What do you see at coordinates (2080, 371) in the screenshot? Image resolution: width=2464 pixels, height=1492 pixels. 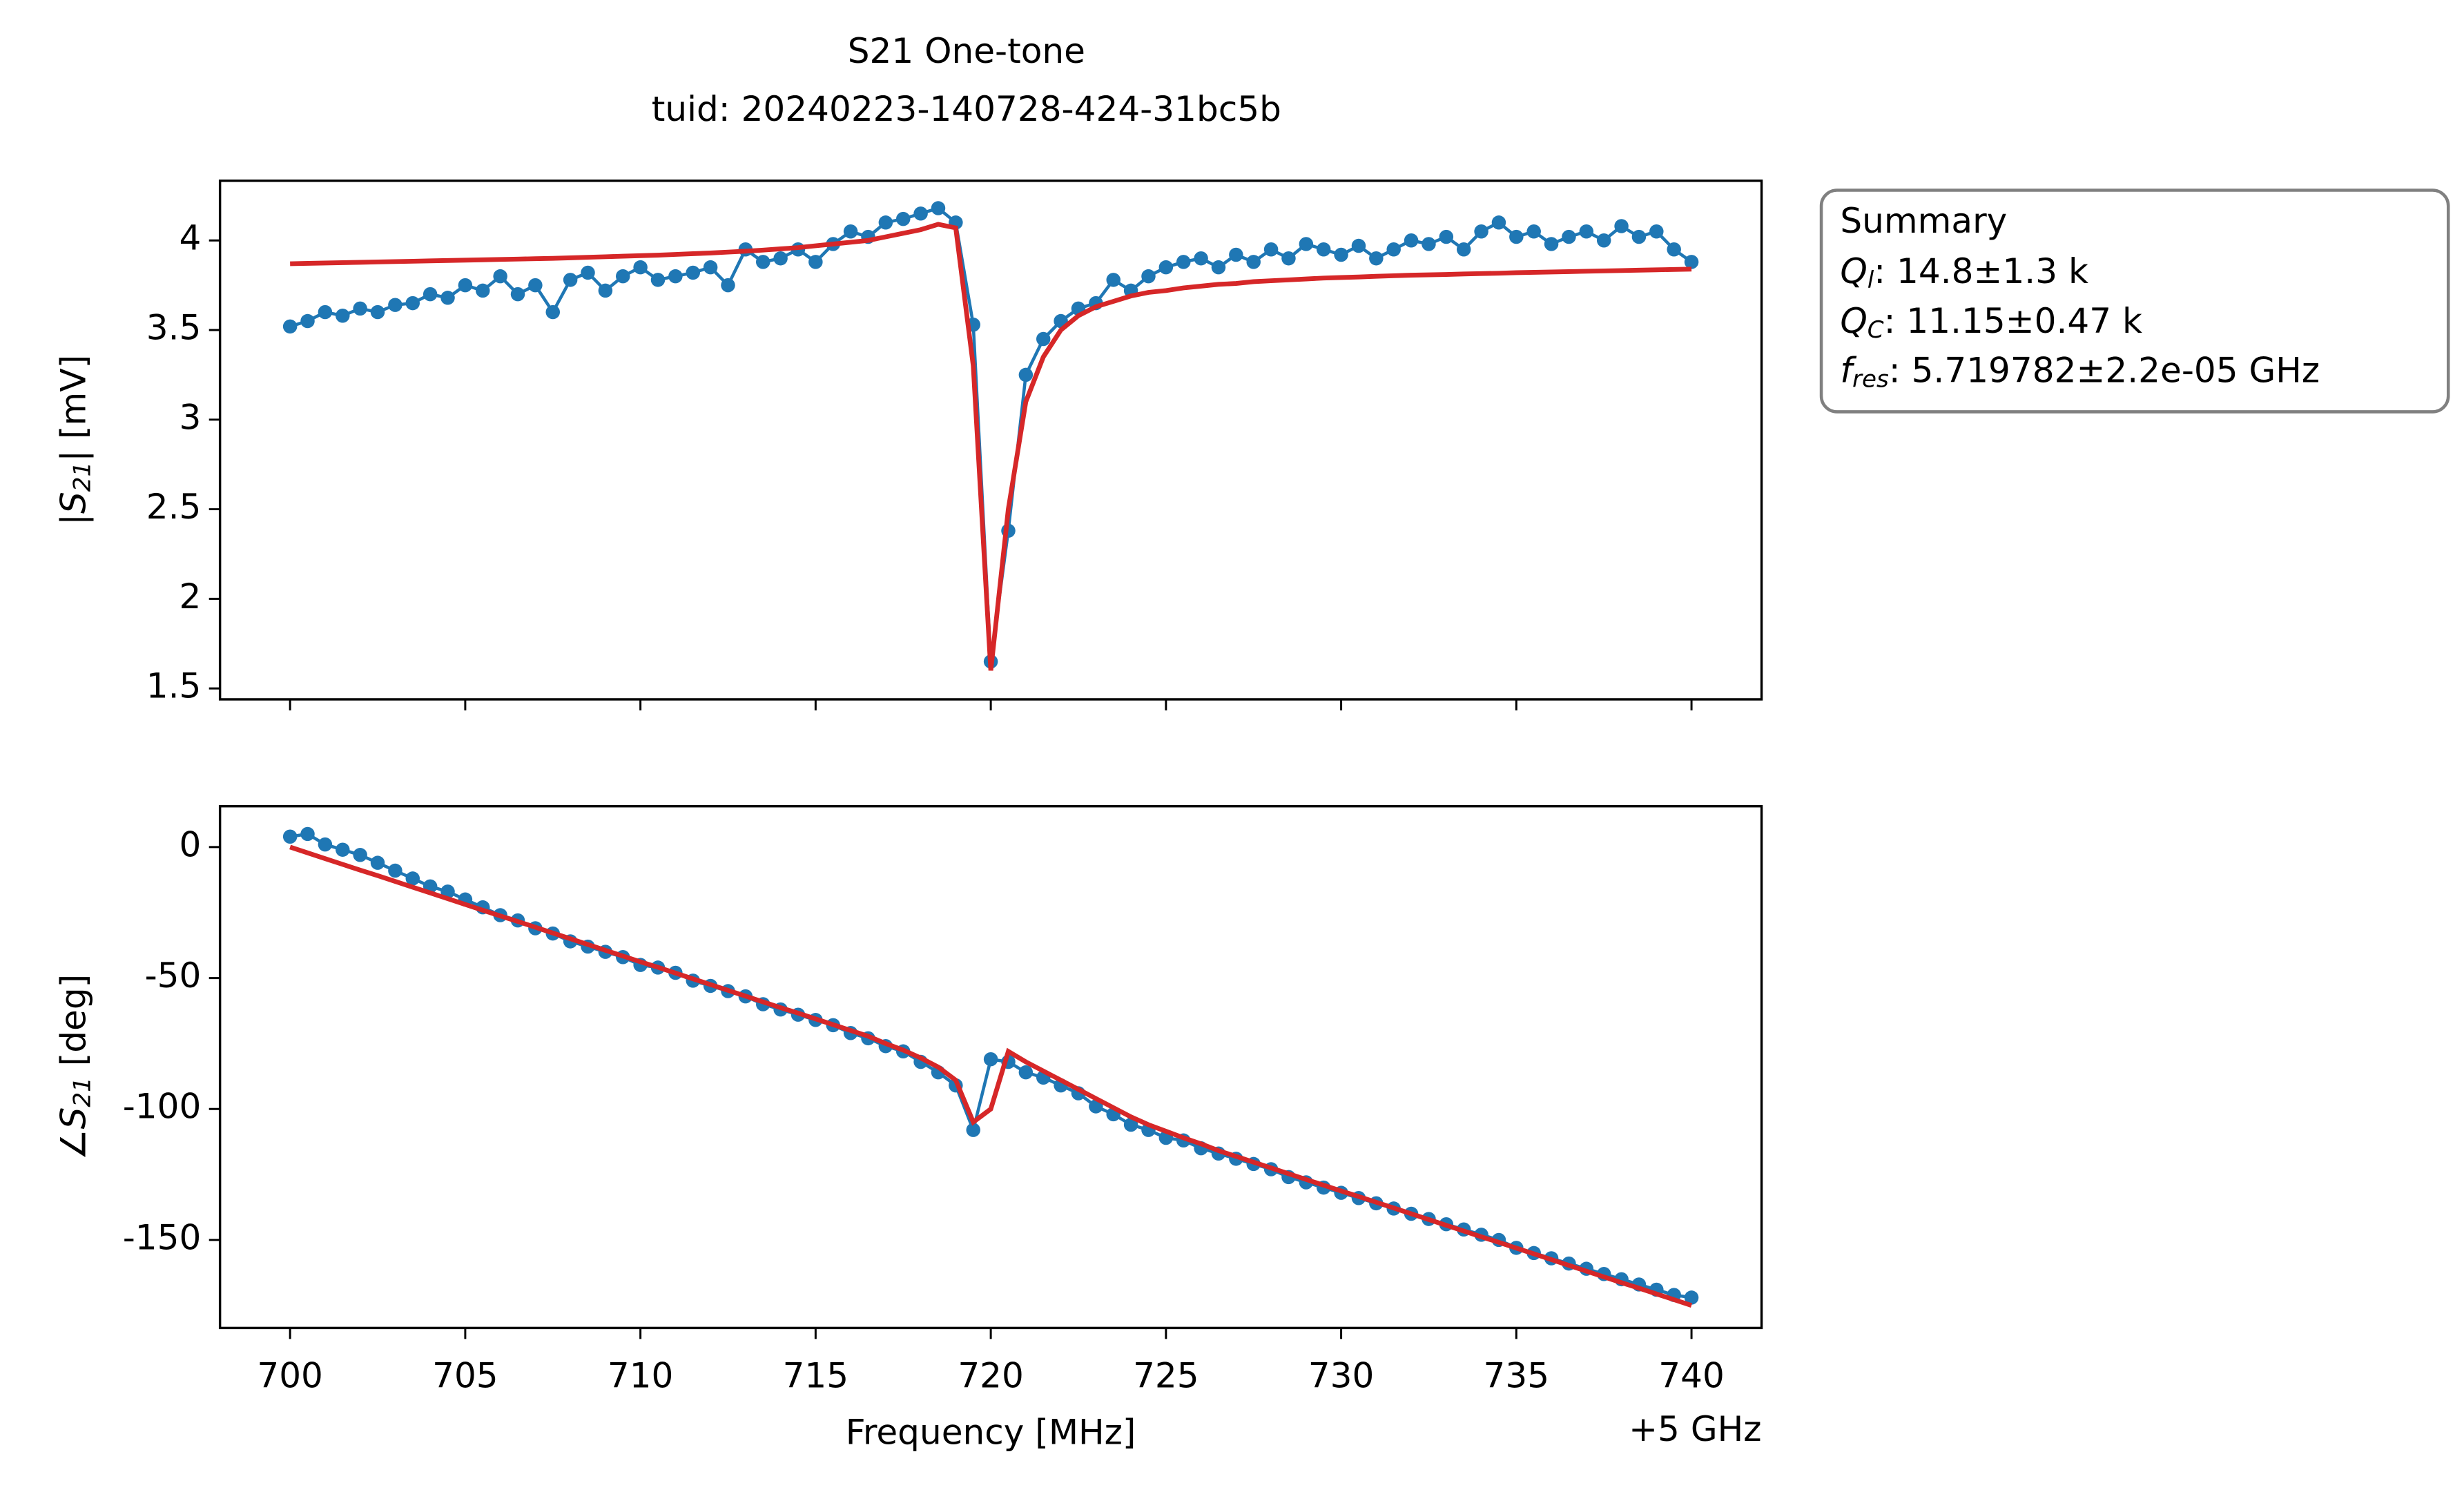 I see `summary-line: fres: 5.719782±2.2e-05 GHz` at bounding box center [2080, 371].